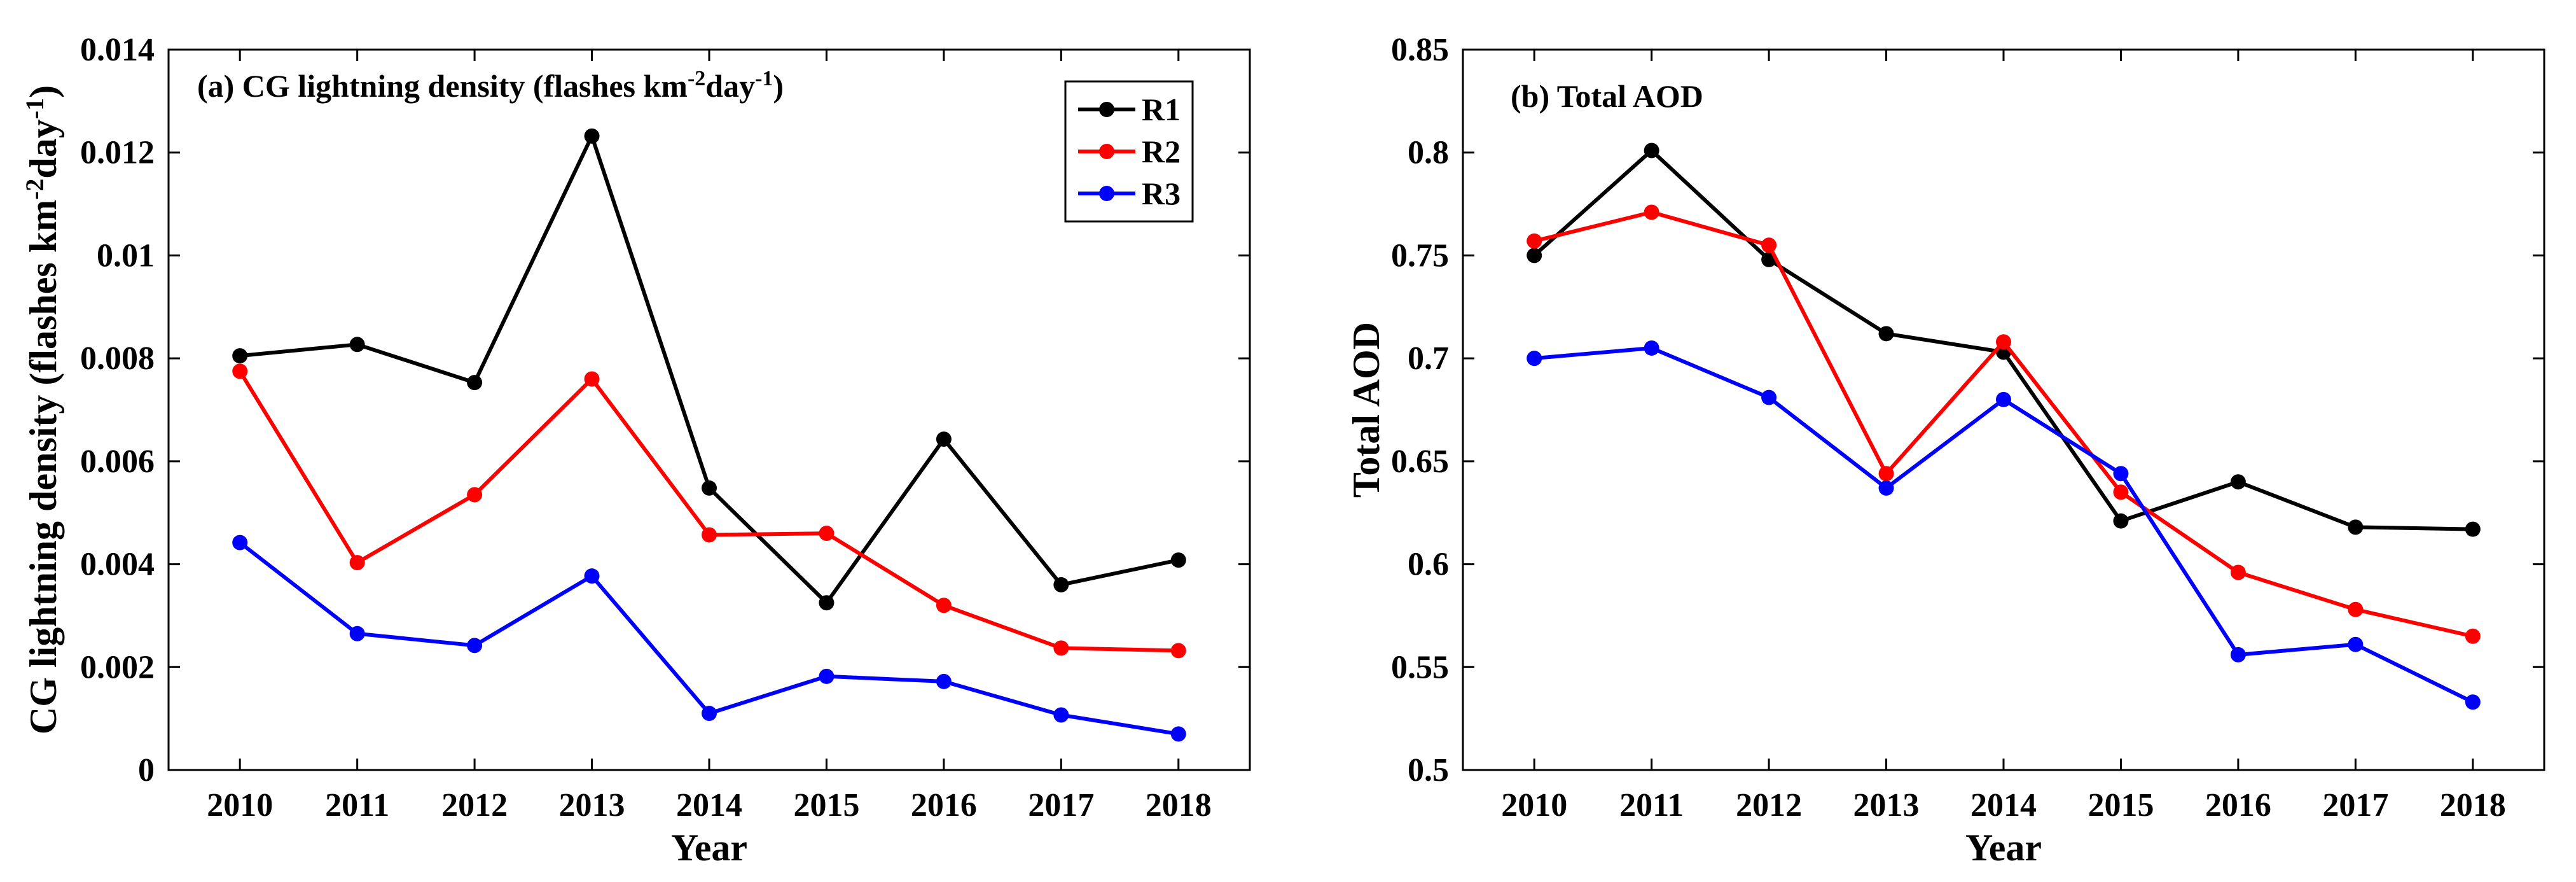 The height and width of the screenshot is (882, 2576). I want to click on y-tick-label: 0.5, so click(1428, 770).